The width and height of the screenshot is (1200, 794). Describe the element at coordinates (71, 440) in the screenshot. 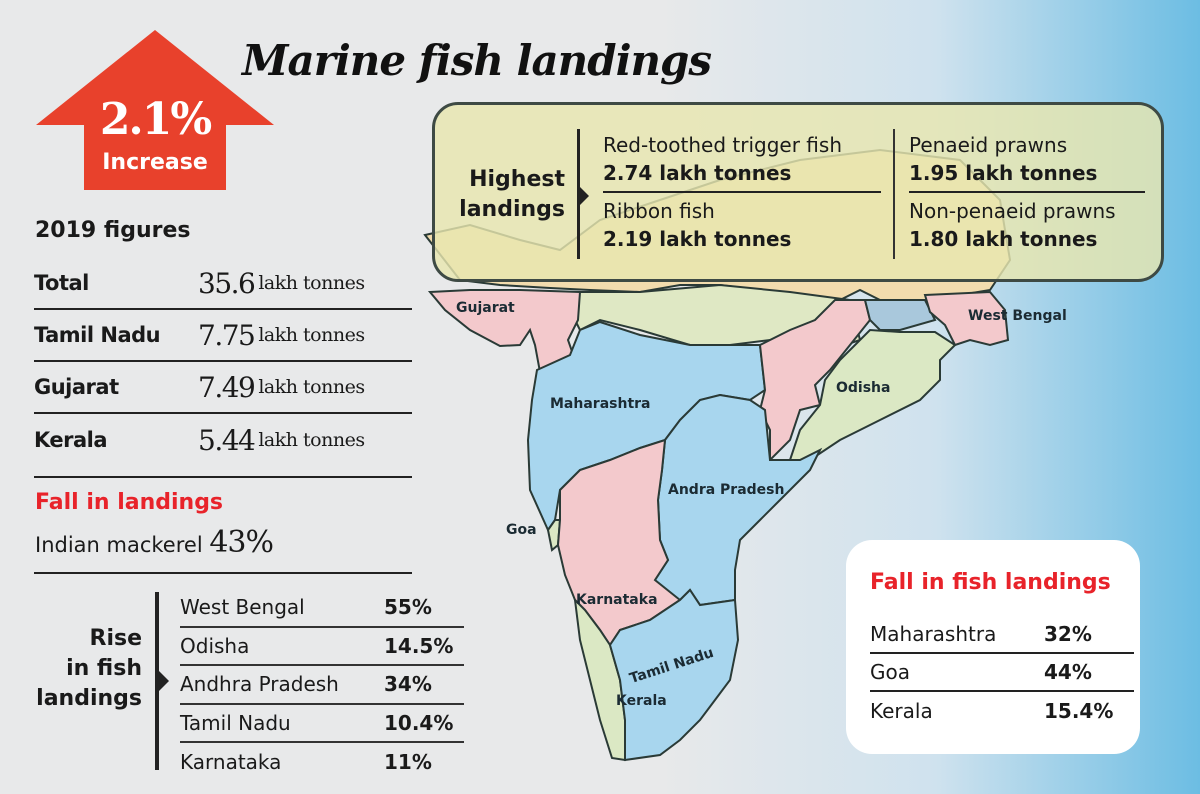

I see `figures-row-label: Kerala` at that location.